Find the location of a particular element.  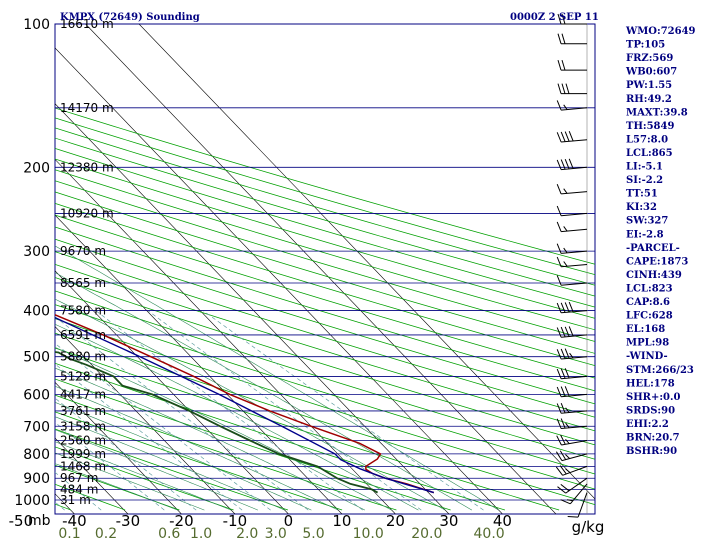

height-label: 4417 m is located at coordinates (83, 394).